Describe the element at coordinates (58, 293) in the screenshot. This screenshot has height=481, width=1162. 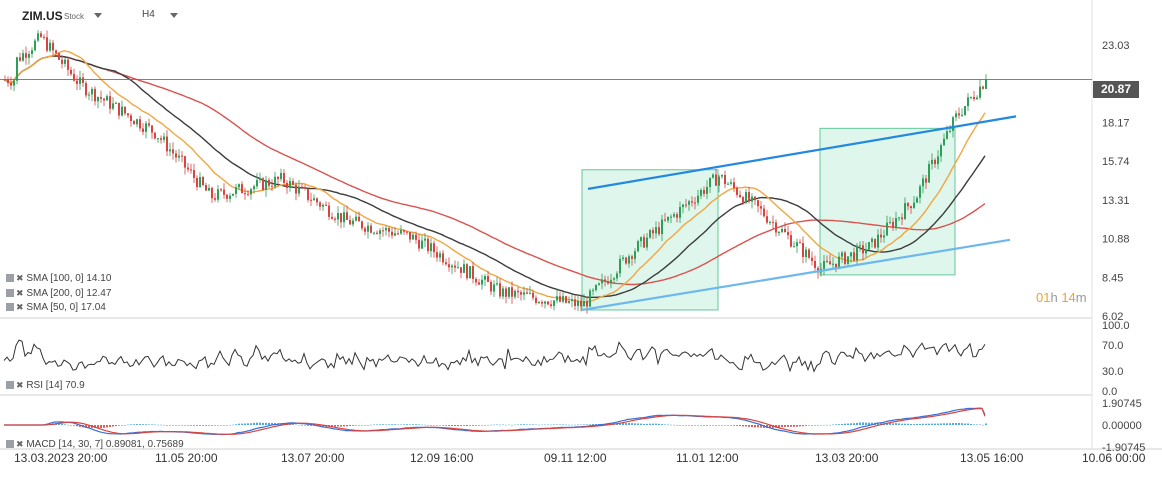
I see `legend-sma200: ✖ SMA [200, 0] 12.47` at that location.